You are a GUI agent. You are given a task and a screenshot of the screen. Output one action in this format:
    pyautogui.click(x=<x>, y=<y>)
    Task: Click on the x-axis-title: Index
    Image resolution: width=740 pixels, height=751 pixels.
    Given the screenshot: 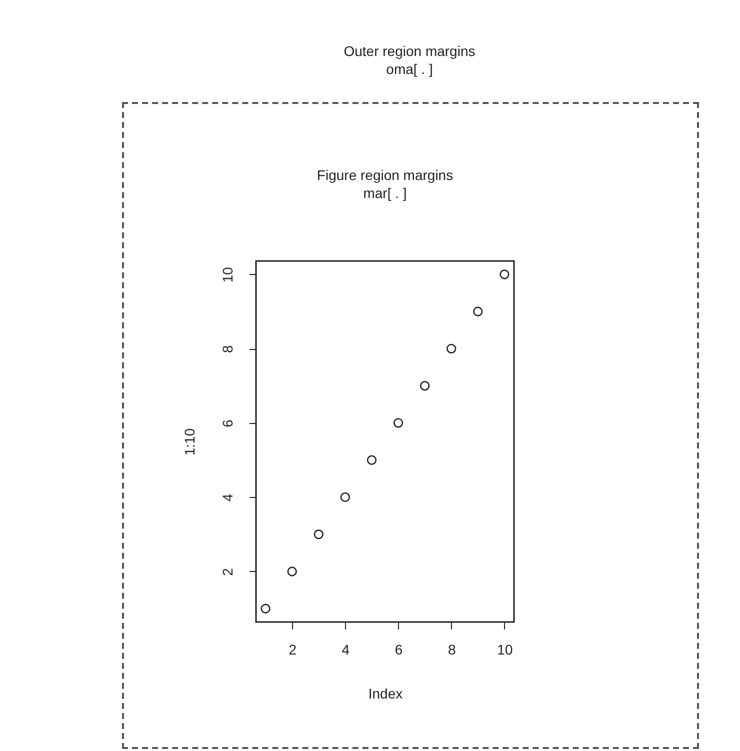 What is the action you would take?
    pyautogui.click(x=385, y=694)
    